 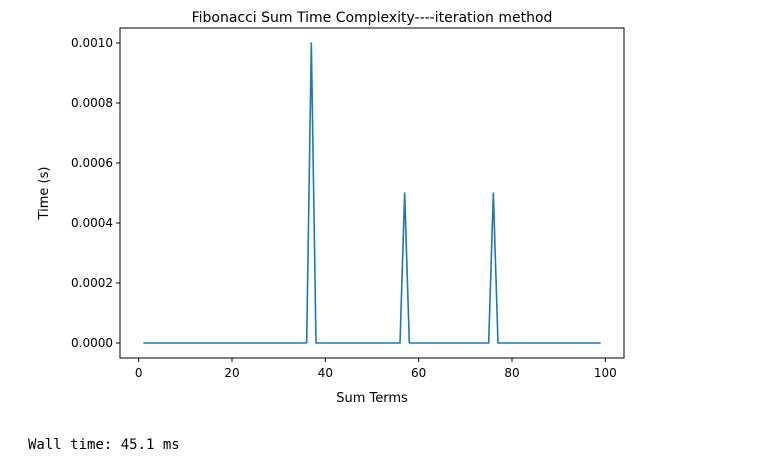 I want to click on y-tick-label: 0.0000, so click(x=92, y=343).